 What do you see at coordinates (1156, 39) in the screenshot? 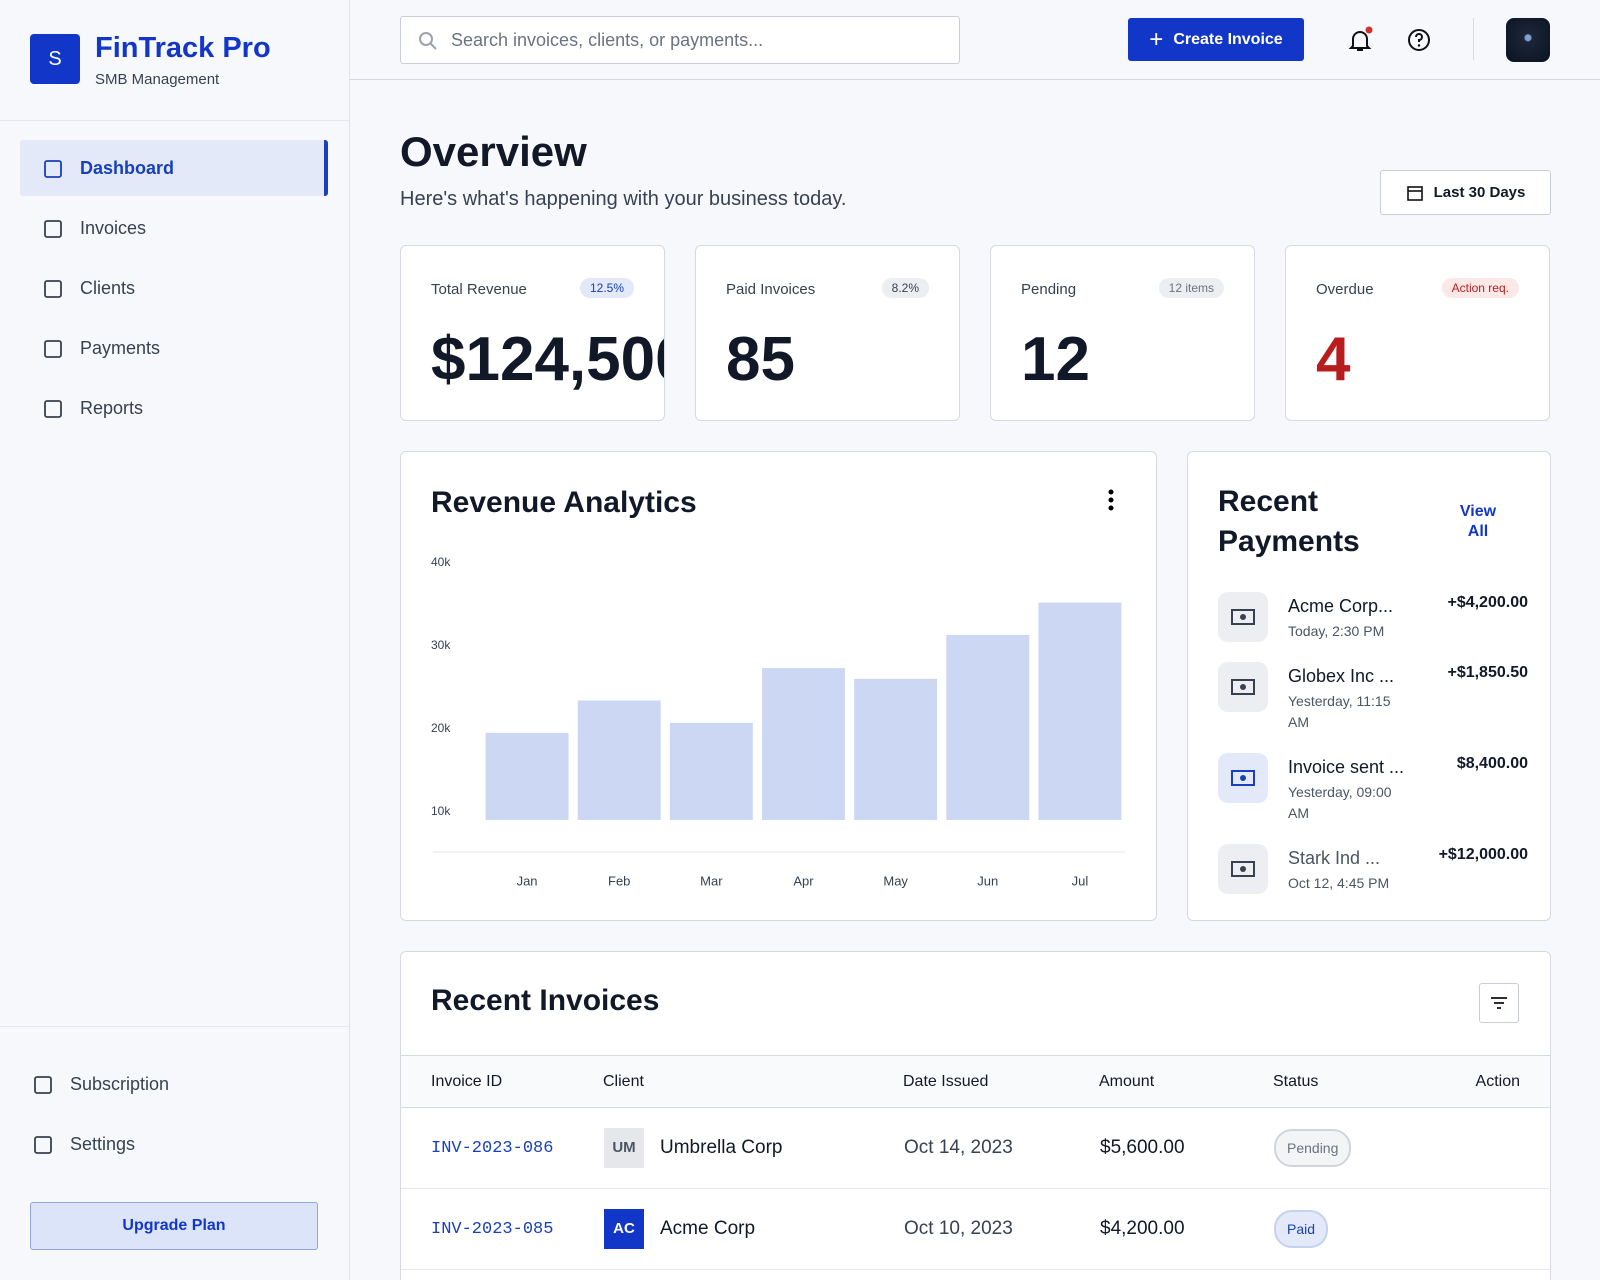
I see `plus-icon: +` at bounding box center [1156, 39].